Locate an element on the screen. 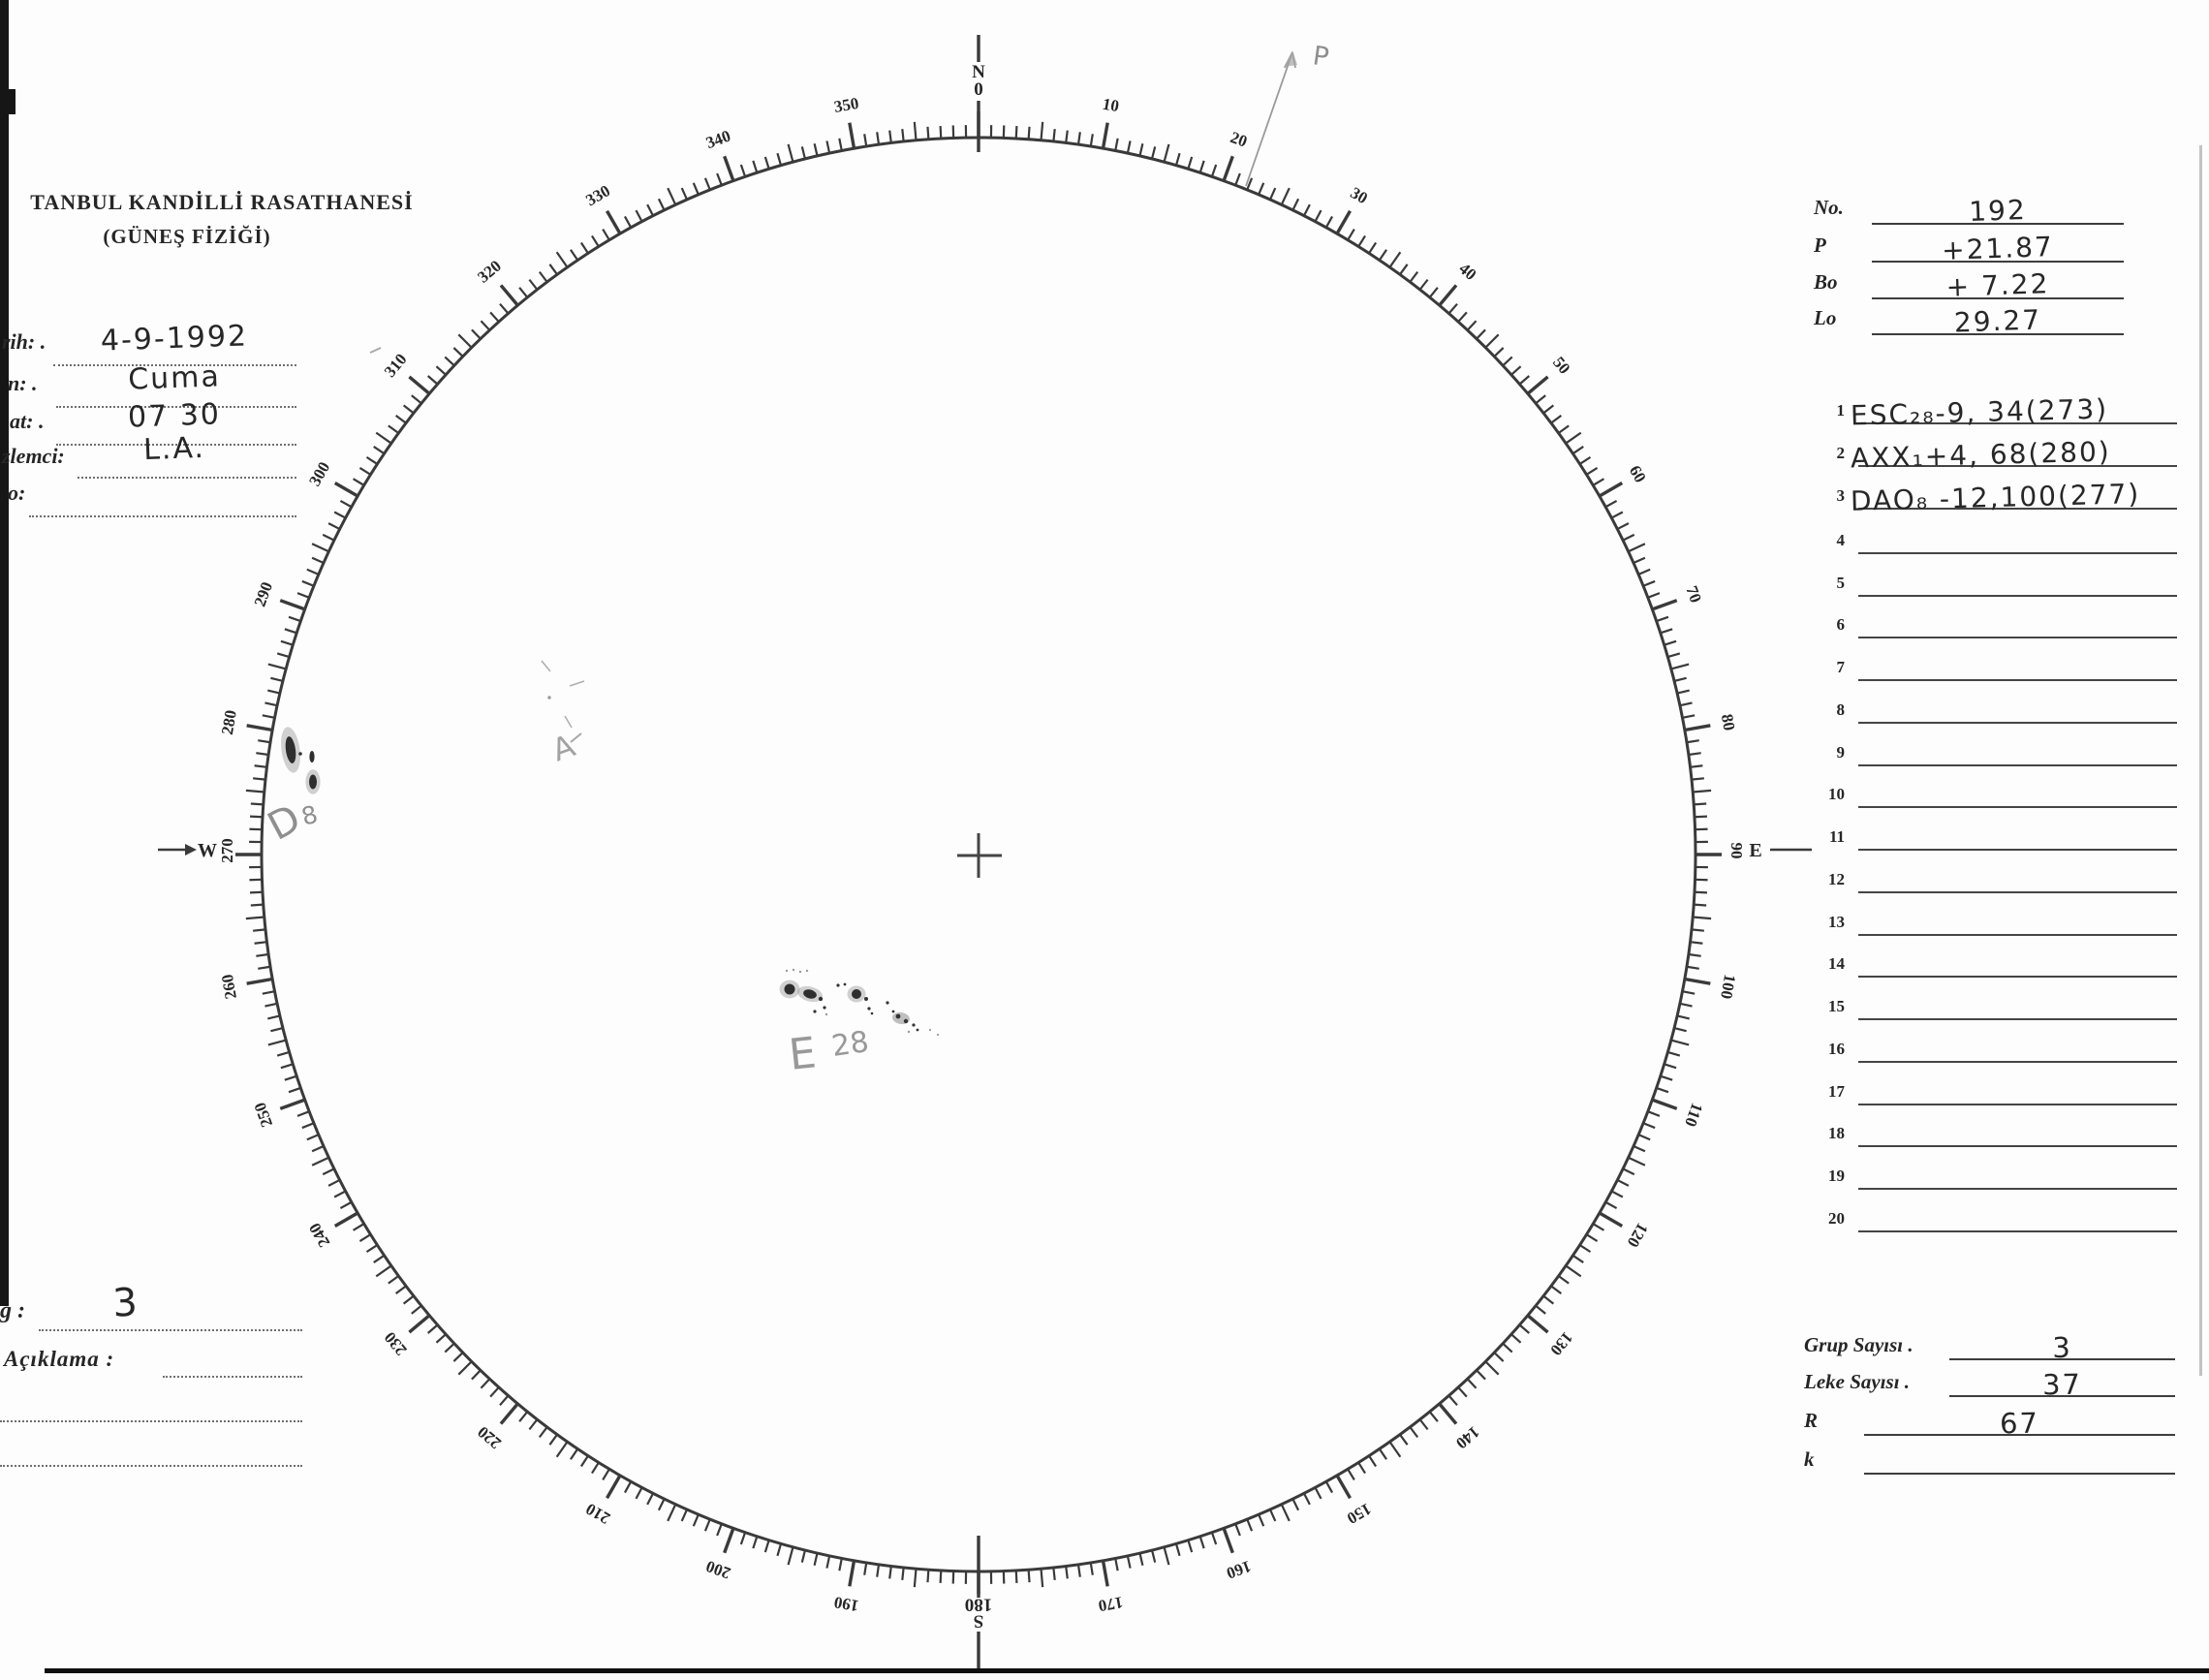 The height and width of the screenshot is (1680, 2209). group-row-number: 15 is located at coordinates (1836, 1006).